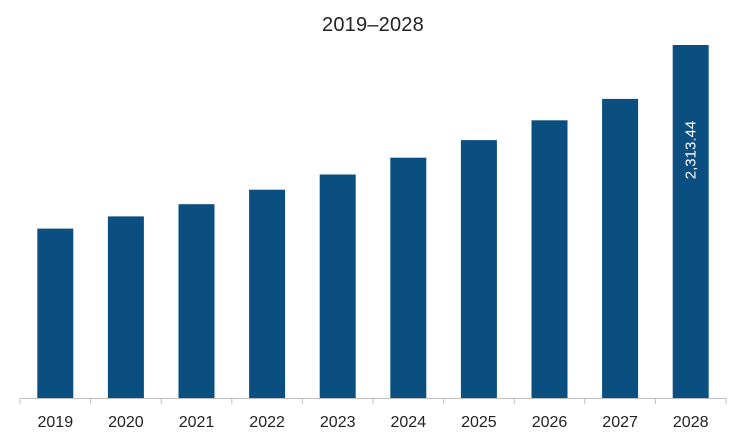 The height and width of the screenshot is (446, 746). What do you see at coordinates (197, 422) in the screenshot?
I see `x-tick-label-2021: 2021` at bounding box center [197, 422].